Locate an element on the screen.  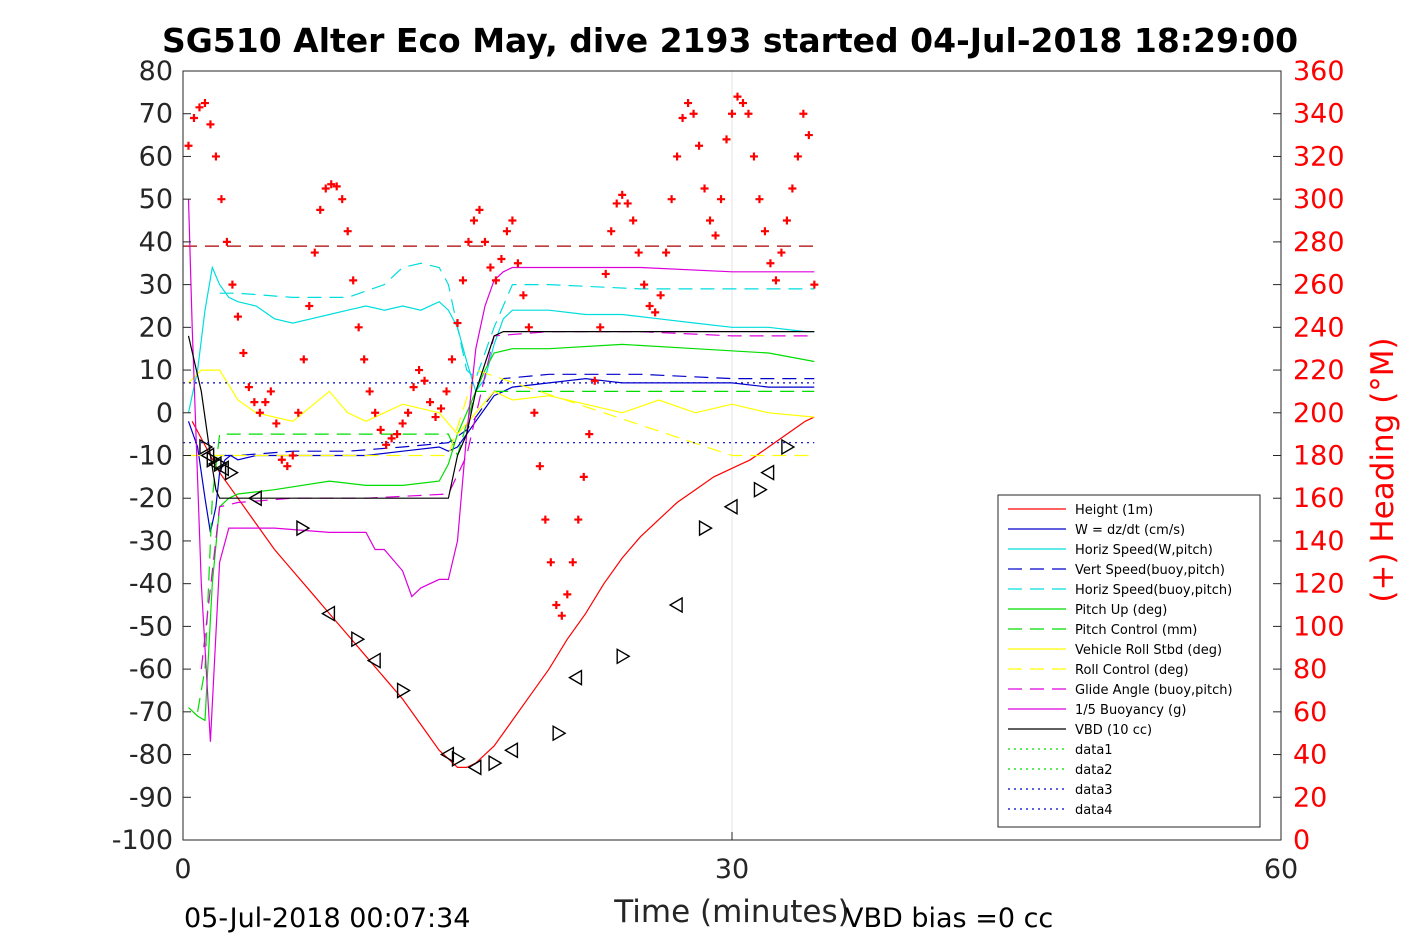
left-tick-label: 60 is located at coordinates (156, 156).